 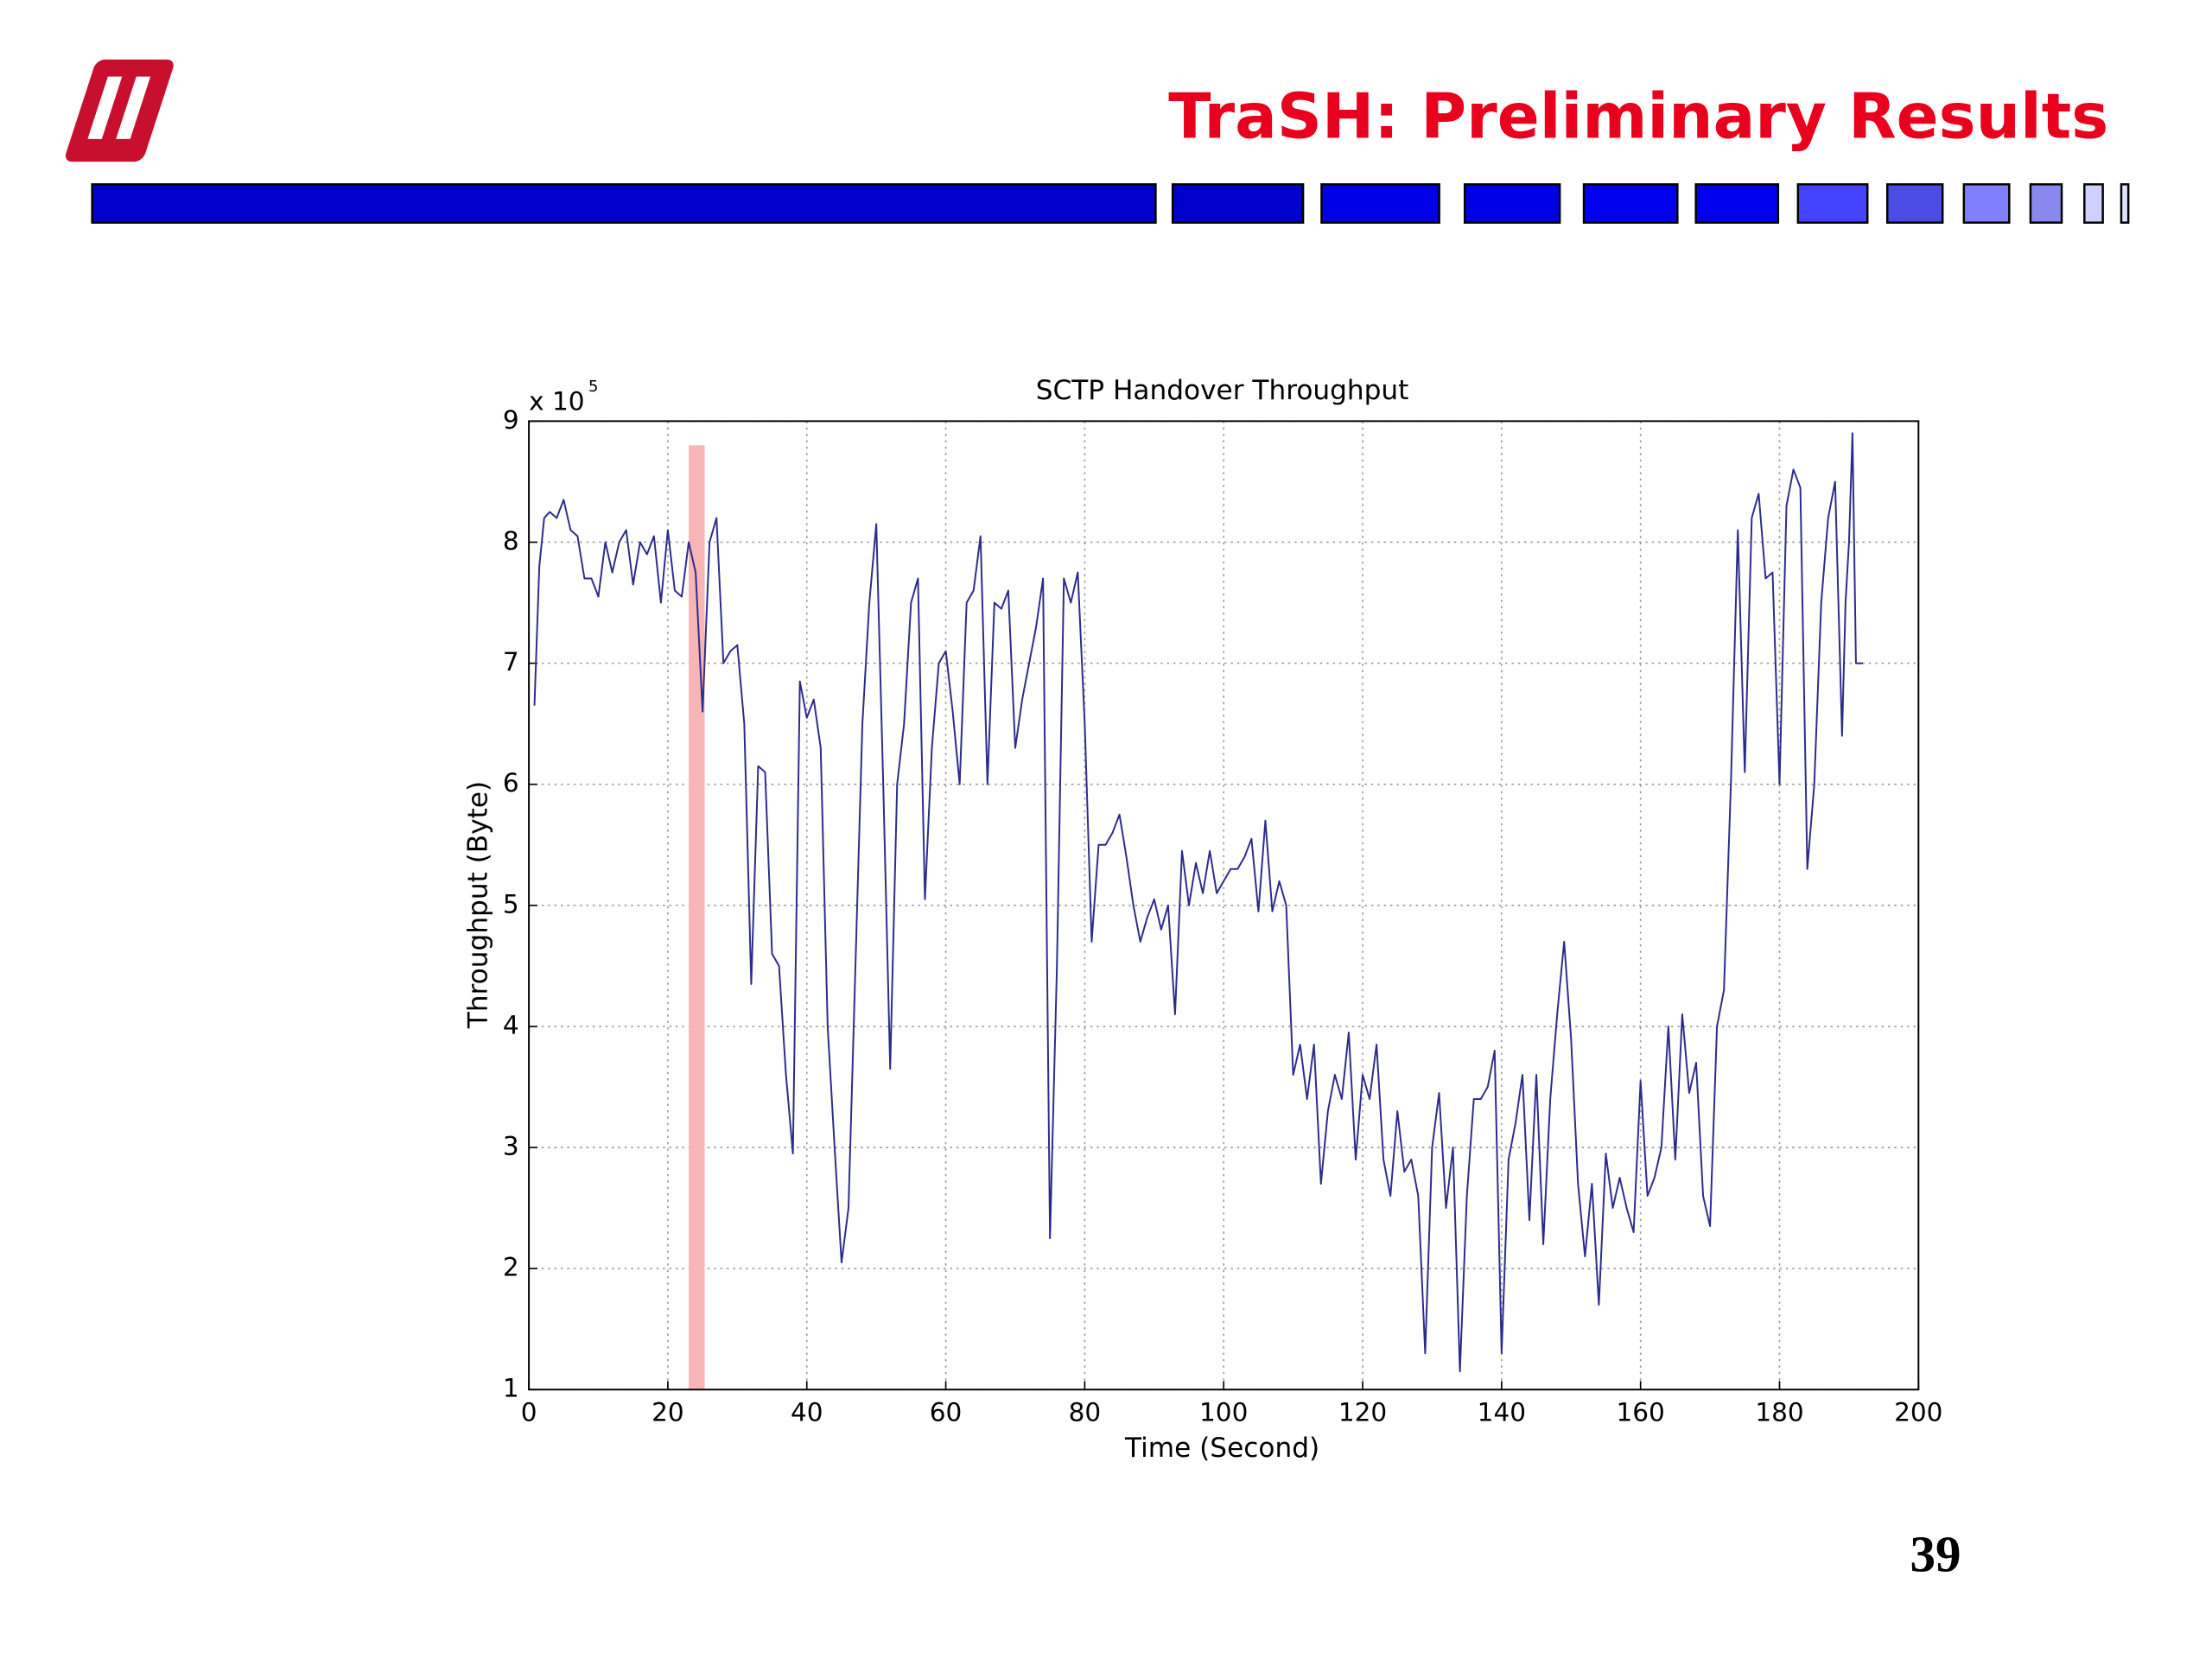 What do you see at coordinates (511, 1146) in the screenshot?
I see `y-tick-label: 3` at bounding box center [511, 1146].